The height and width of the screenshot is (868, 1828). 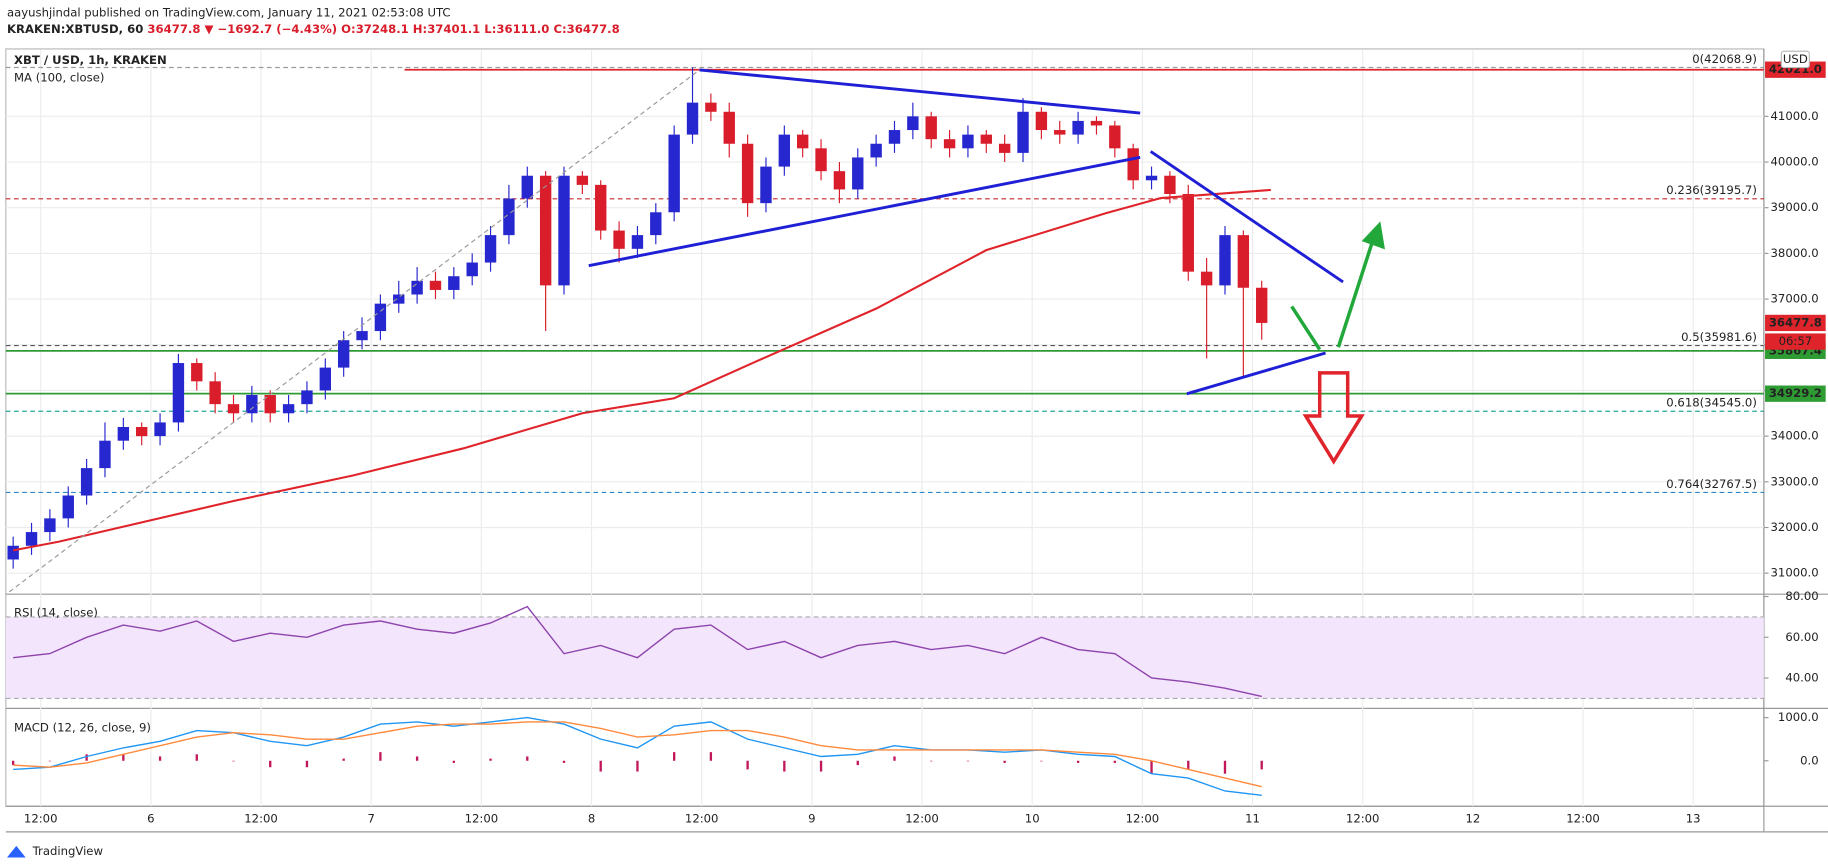 What do you see at coordinates (811, 819) in the screenshot?
I see `x-tick-label: 9` at bounding box center [811, 819].